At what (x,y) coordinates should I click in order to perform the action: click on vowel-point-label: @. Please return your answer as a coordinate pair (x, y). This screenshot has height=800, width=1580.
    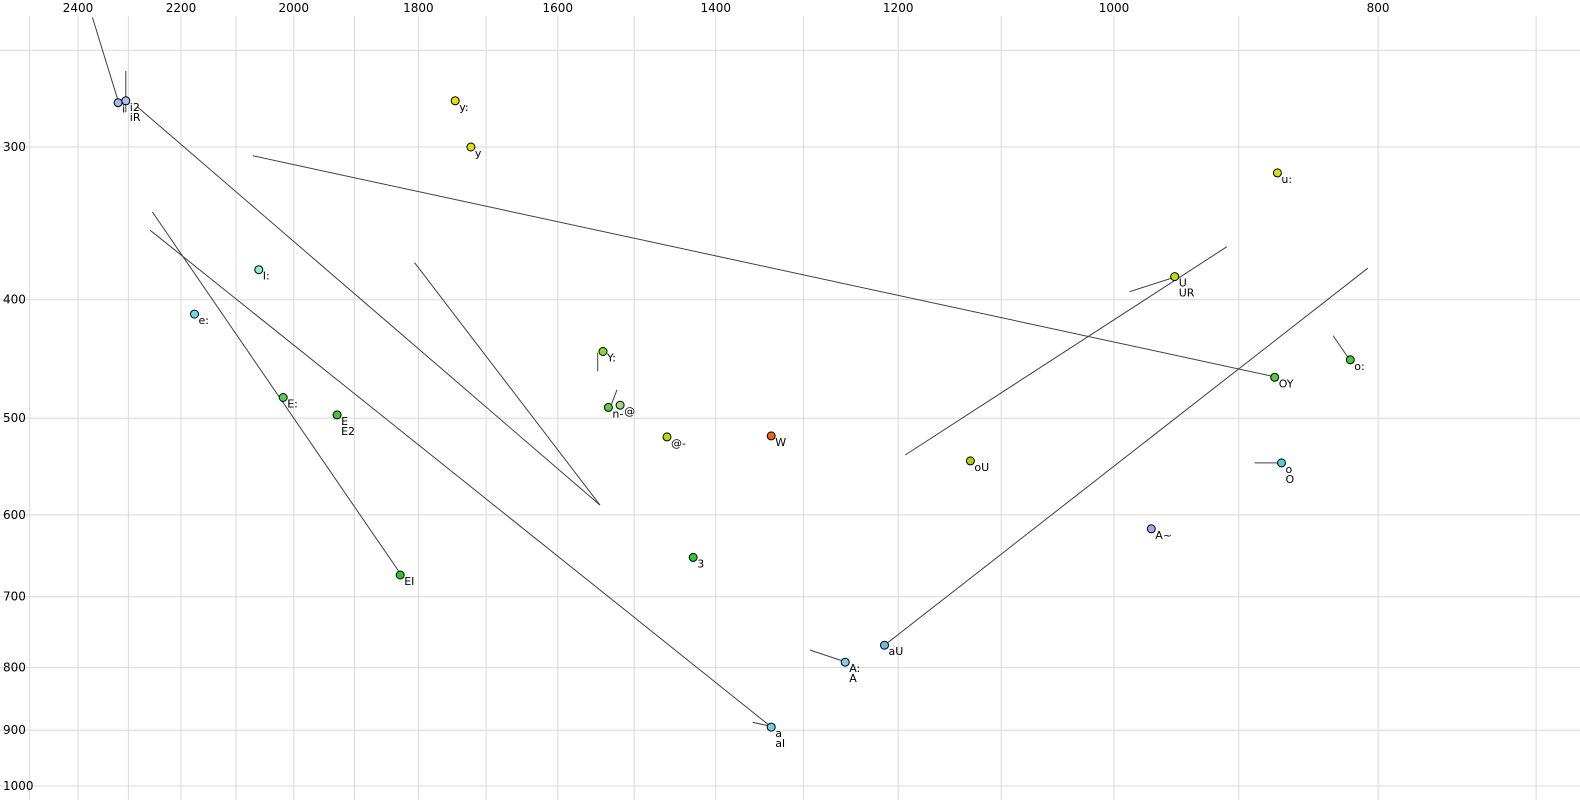
    Looking at the image, I should click on (629, 411).